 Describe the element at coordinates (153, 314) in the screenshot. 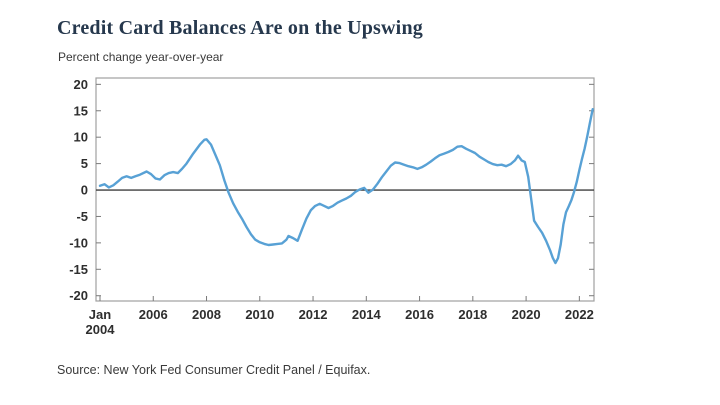

I see `x-tick-label: 2006` at that location.